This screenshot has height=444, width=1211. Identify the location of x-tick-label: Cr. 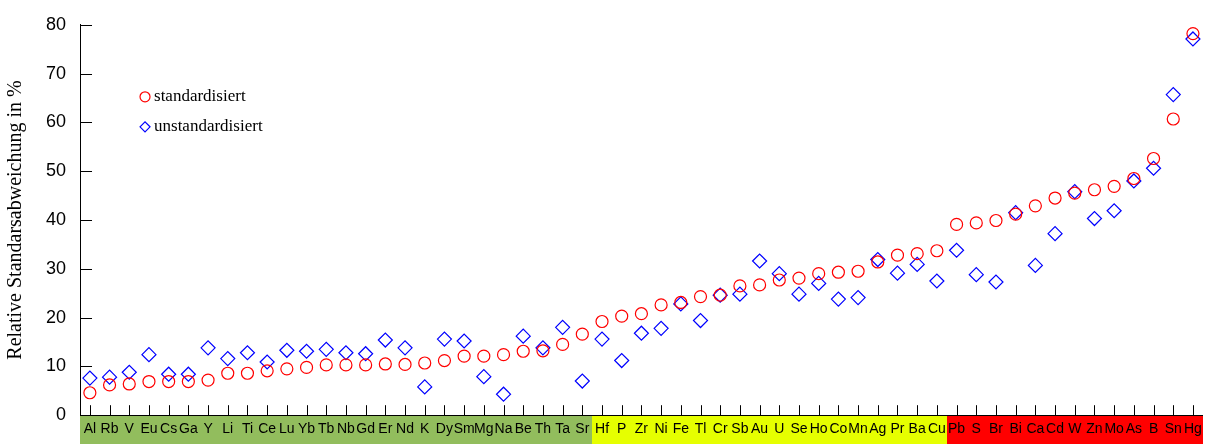
(720, 428).